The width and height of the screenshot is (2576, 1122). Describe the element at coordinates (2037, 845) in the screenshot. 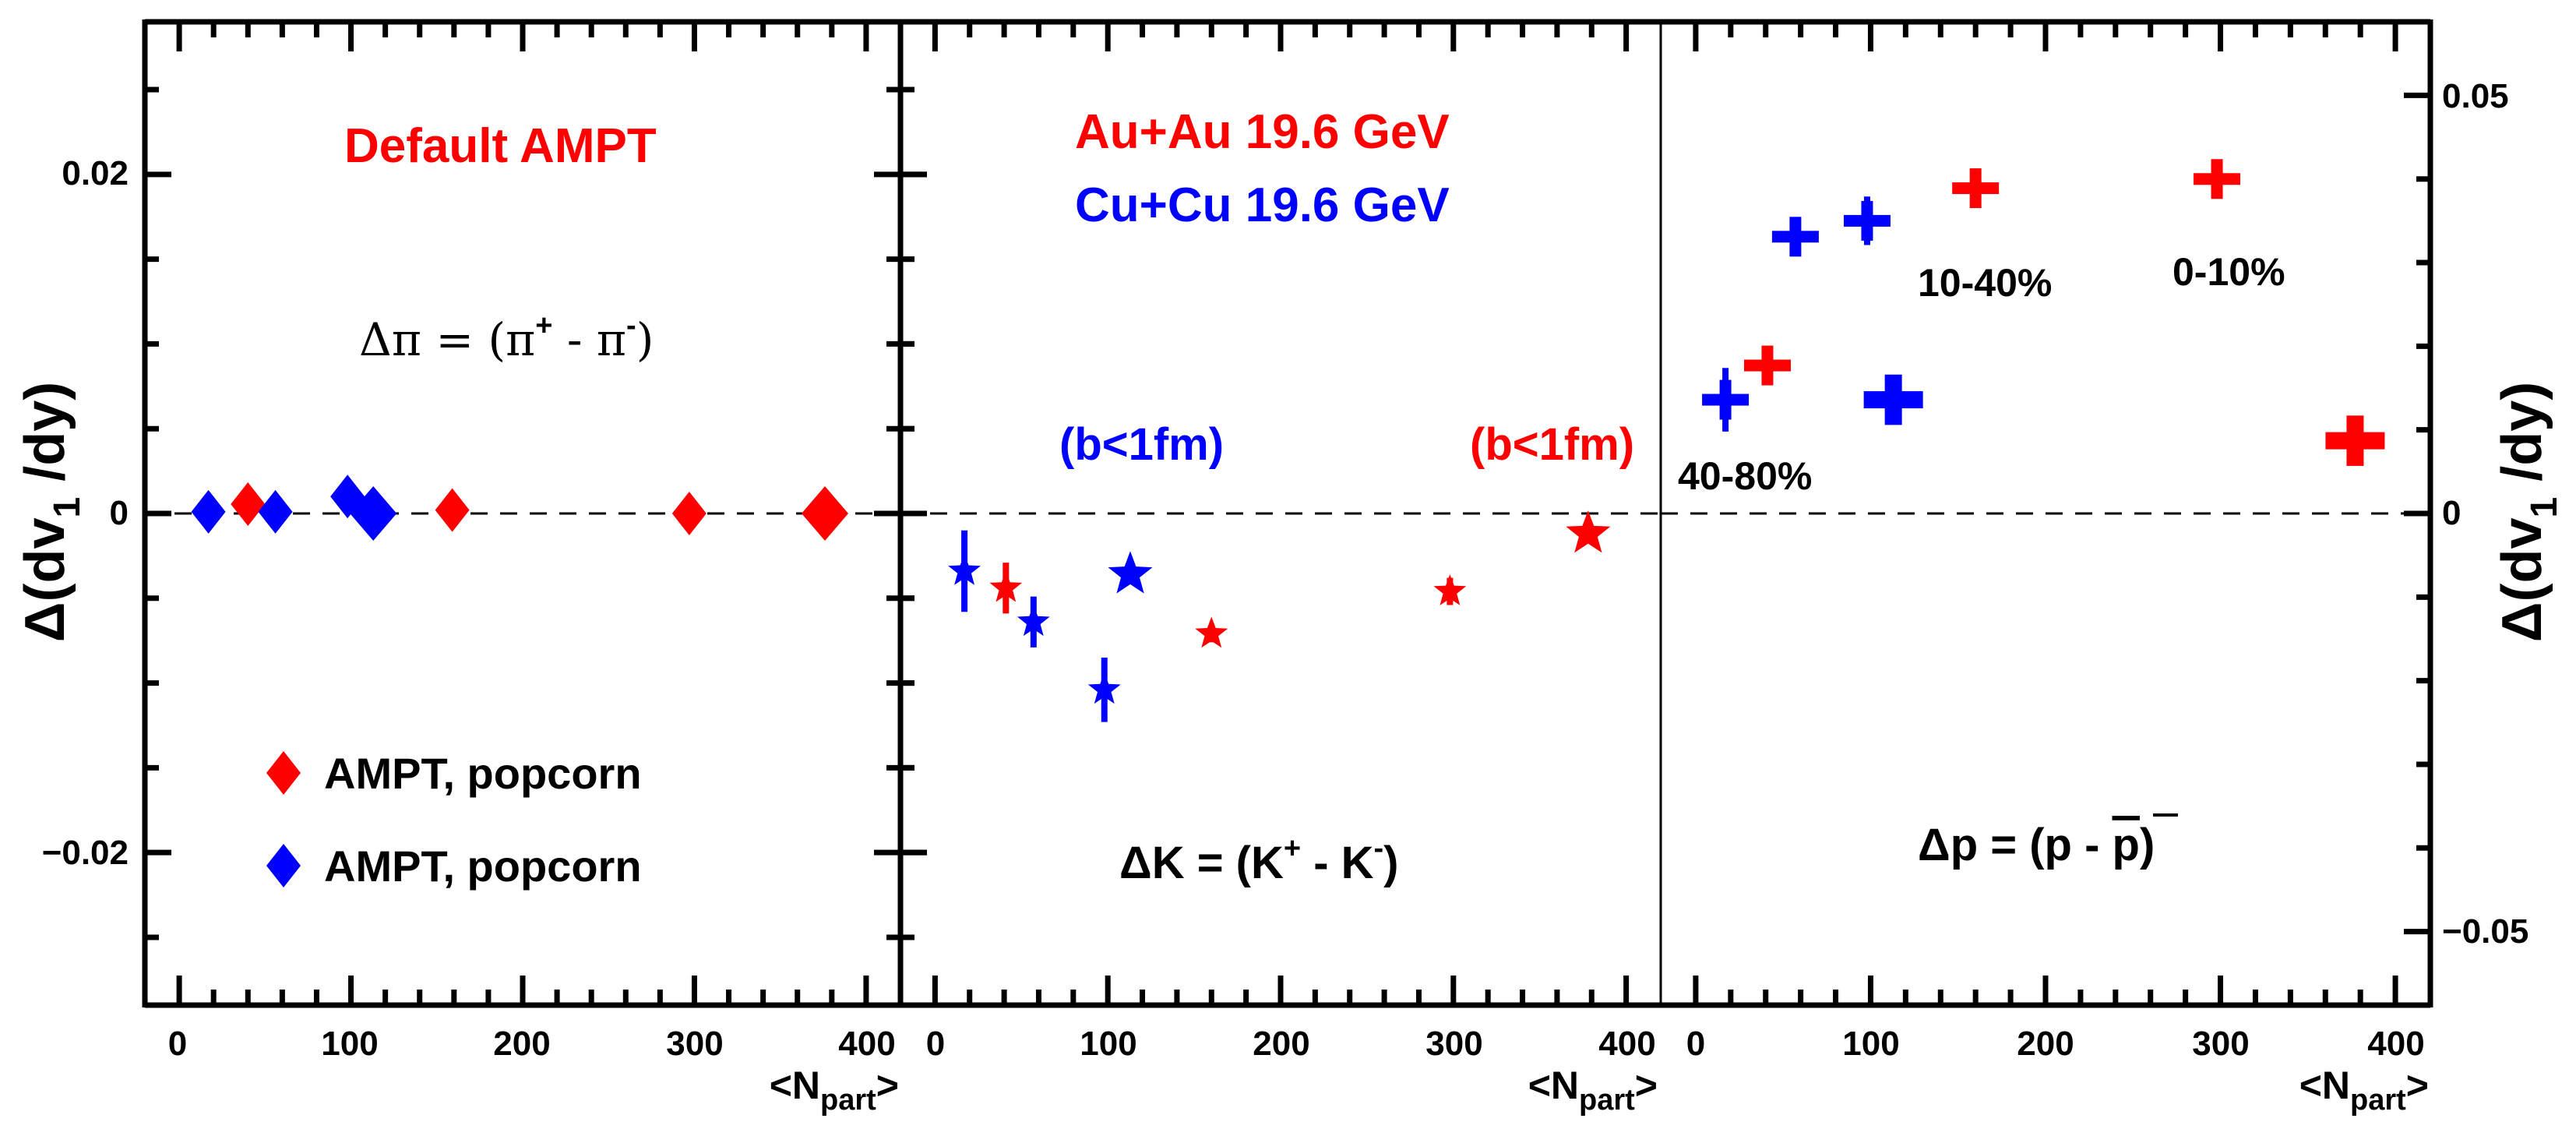

I see `proton-formula: Δp = (p - p)` at that location.